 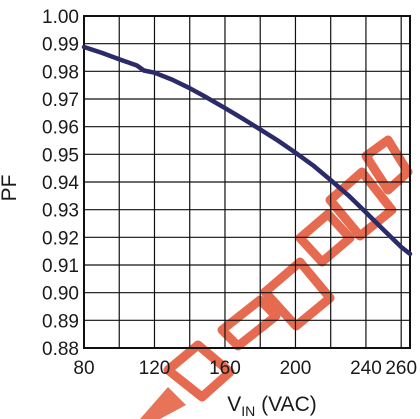 I want to click on x-tick-label: 80, so click(x=83, y=368).